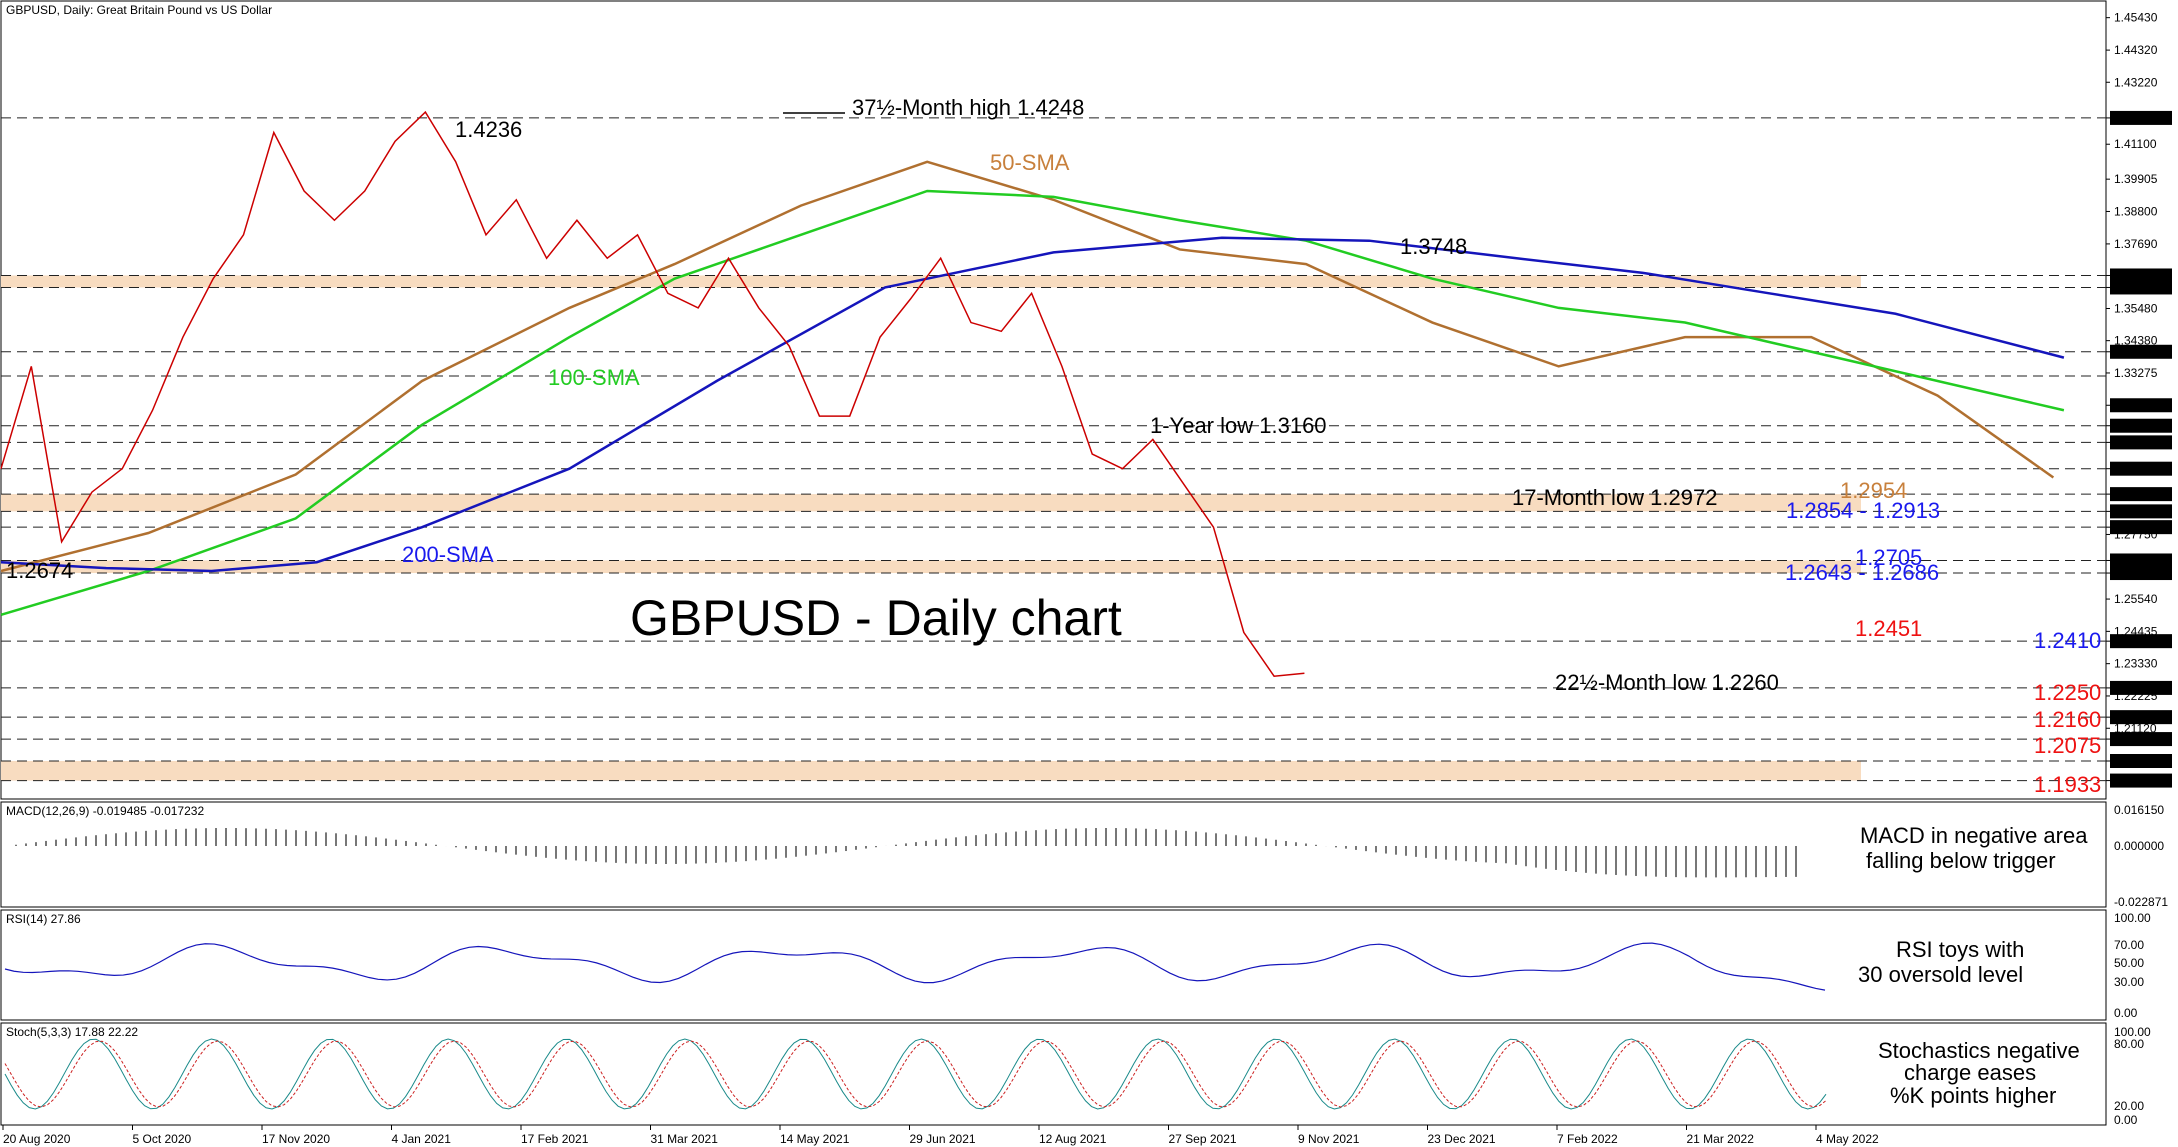  Describe the element at coordinates (1721, 1139) in the screenshot. I see `x-tick-label-13: 21 Mar 2022` at that location.